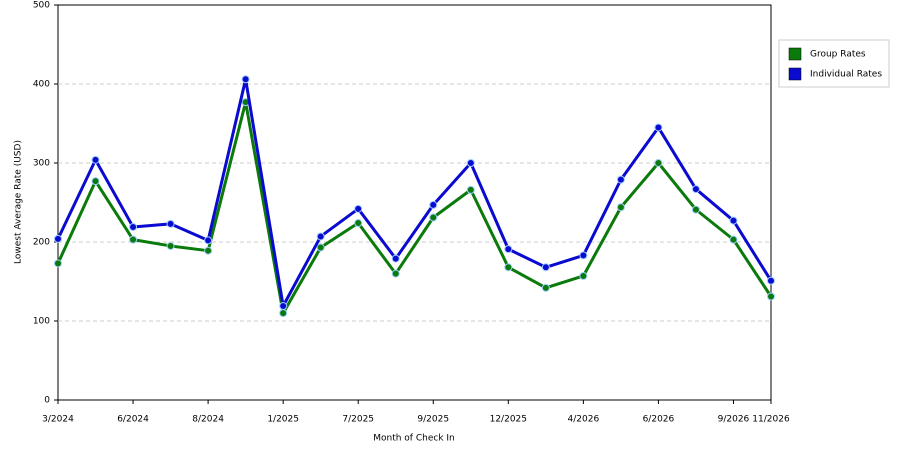 The image size is (900, 450). What do you see at coordinates (41, 164) in the screenshot?
I see `y-tick-label: 300` at bounding box center [41, 164].